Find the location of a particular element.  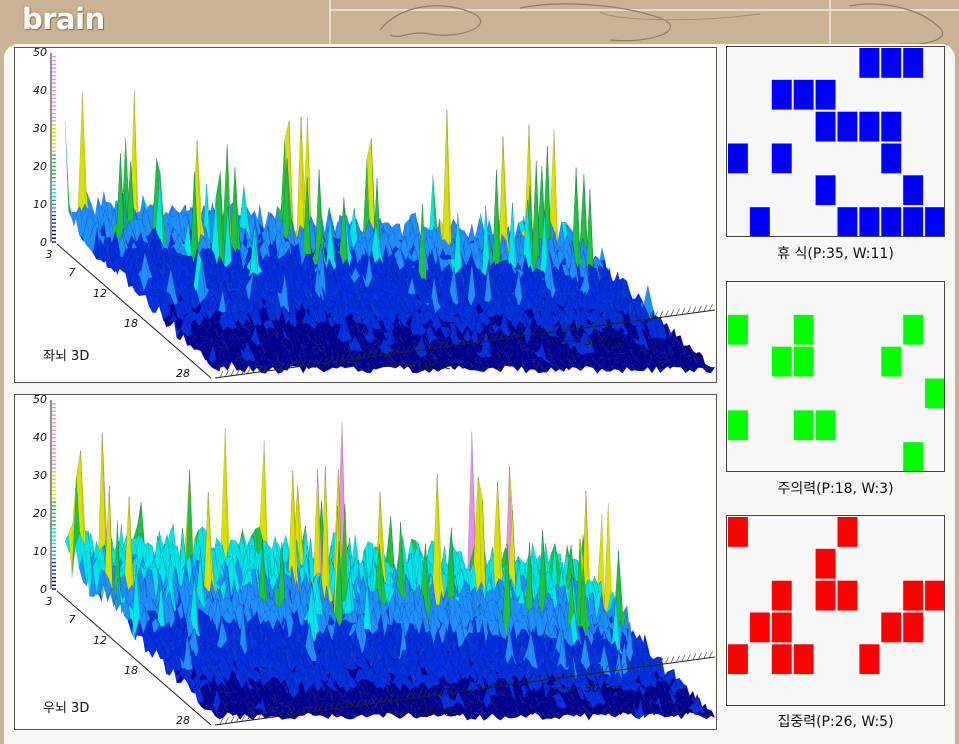

z-tick-label: 40 is located at coordinates (40, 90).